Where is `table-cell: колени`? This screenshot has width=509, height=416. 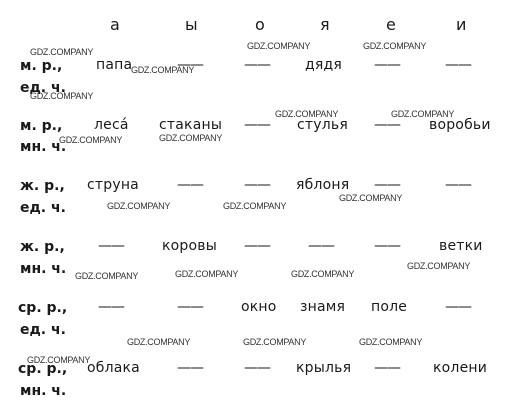
table-cell: колени is located at coordinates (460, 368).